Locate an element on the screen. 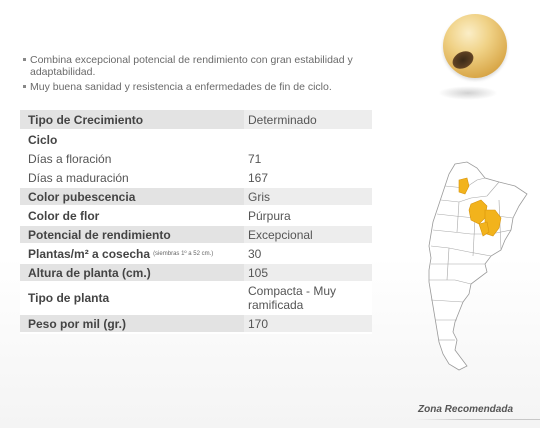 This screenshot has width=540, height=428. spec-label: Peso por mil (gr.) is located at coordinates (132, 323).